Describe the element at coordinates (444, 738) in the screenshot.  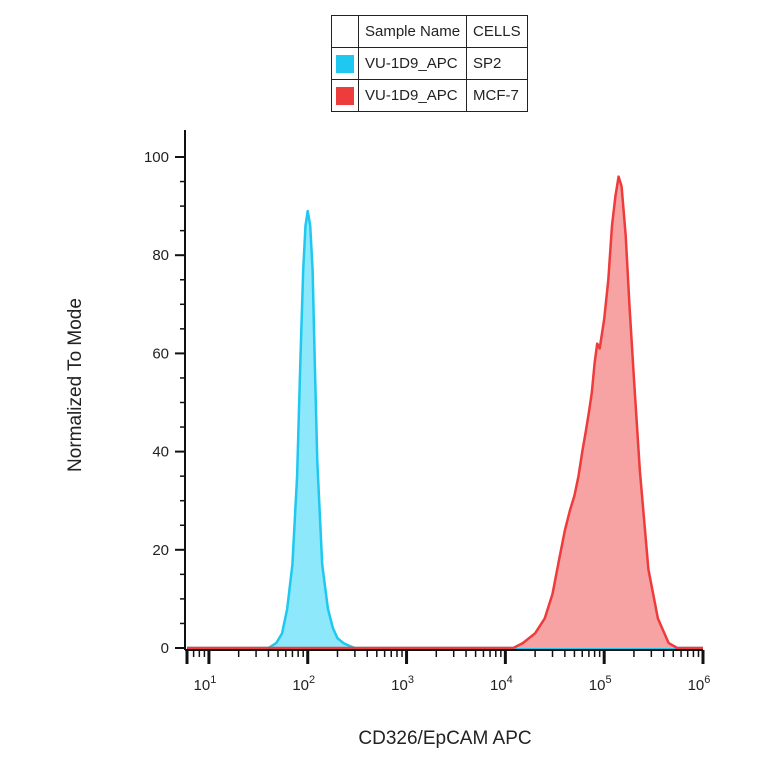
I see `x-axis-title: CD326/EpCAM APC` at that location.